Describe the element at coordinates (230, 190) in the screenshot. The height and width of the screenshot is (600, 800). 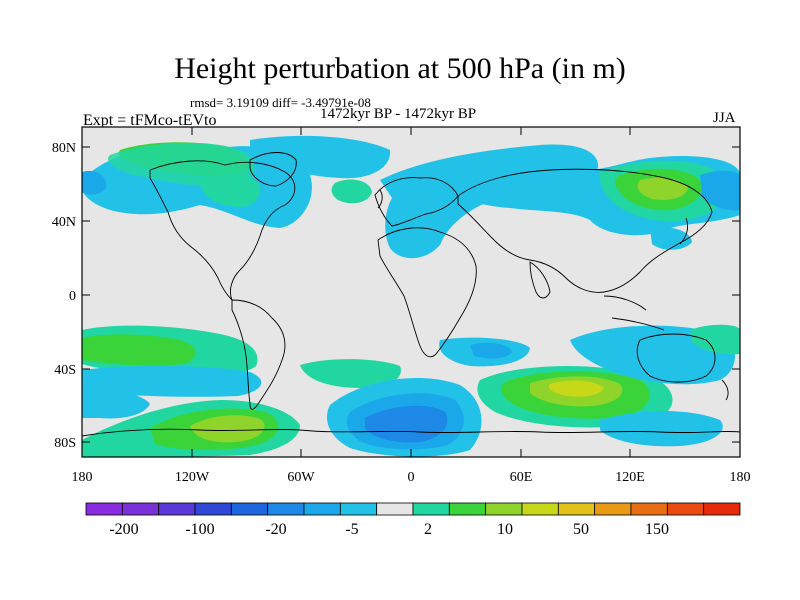
I see `anomaly-greenland-teal` at that location.